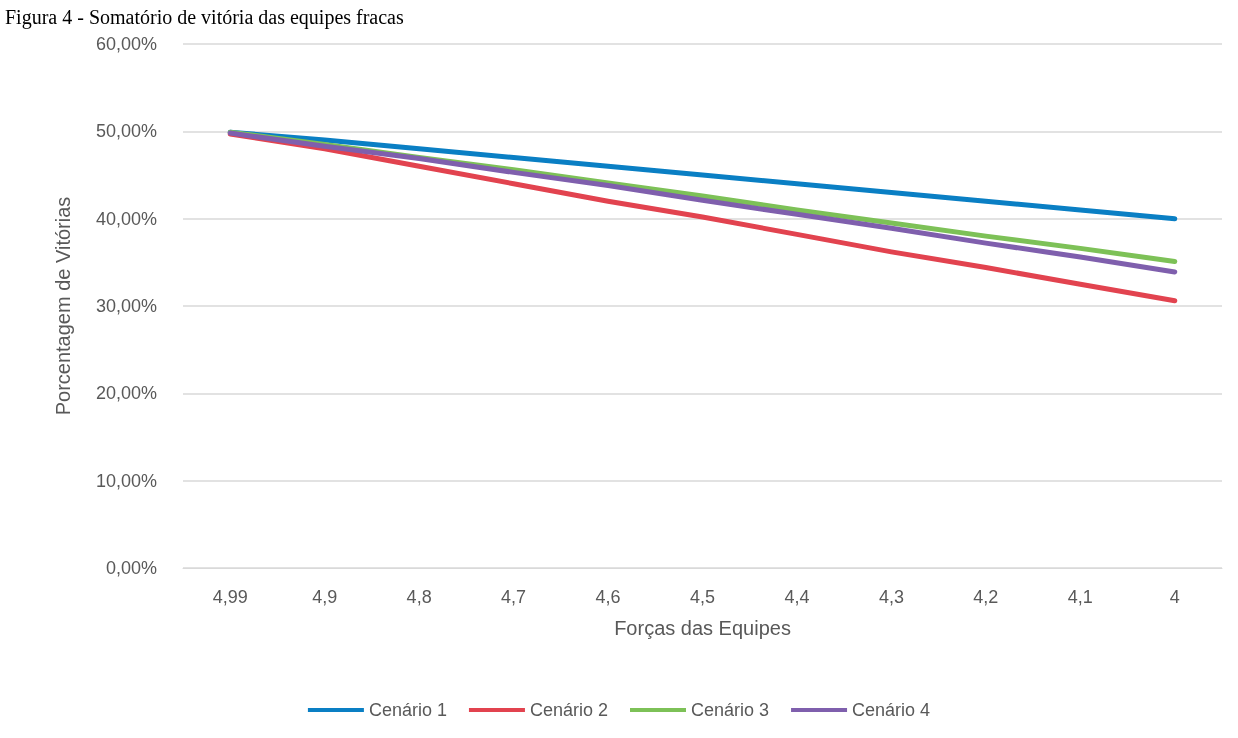 This screenshot has height=738, width=1238. I want to click on legend-label: Cenário 3, so click(730, 710).